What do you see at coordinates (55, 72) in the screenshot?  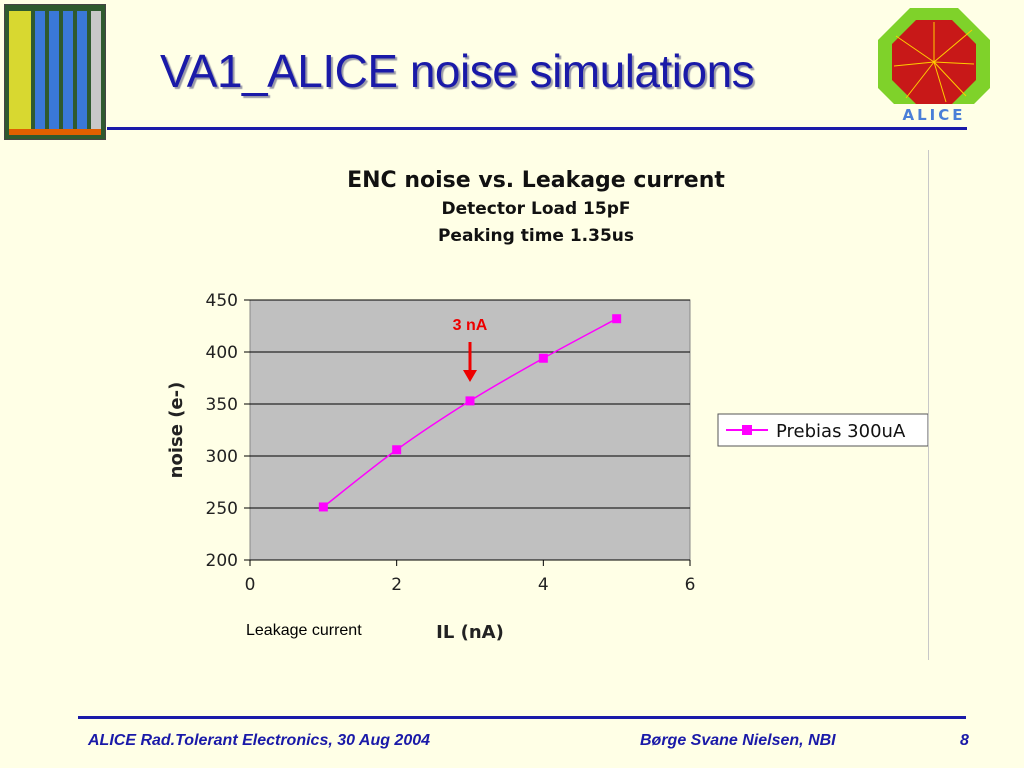 I see `chip-layout-image` at bounding box center [55, 72].